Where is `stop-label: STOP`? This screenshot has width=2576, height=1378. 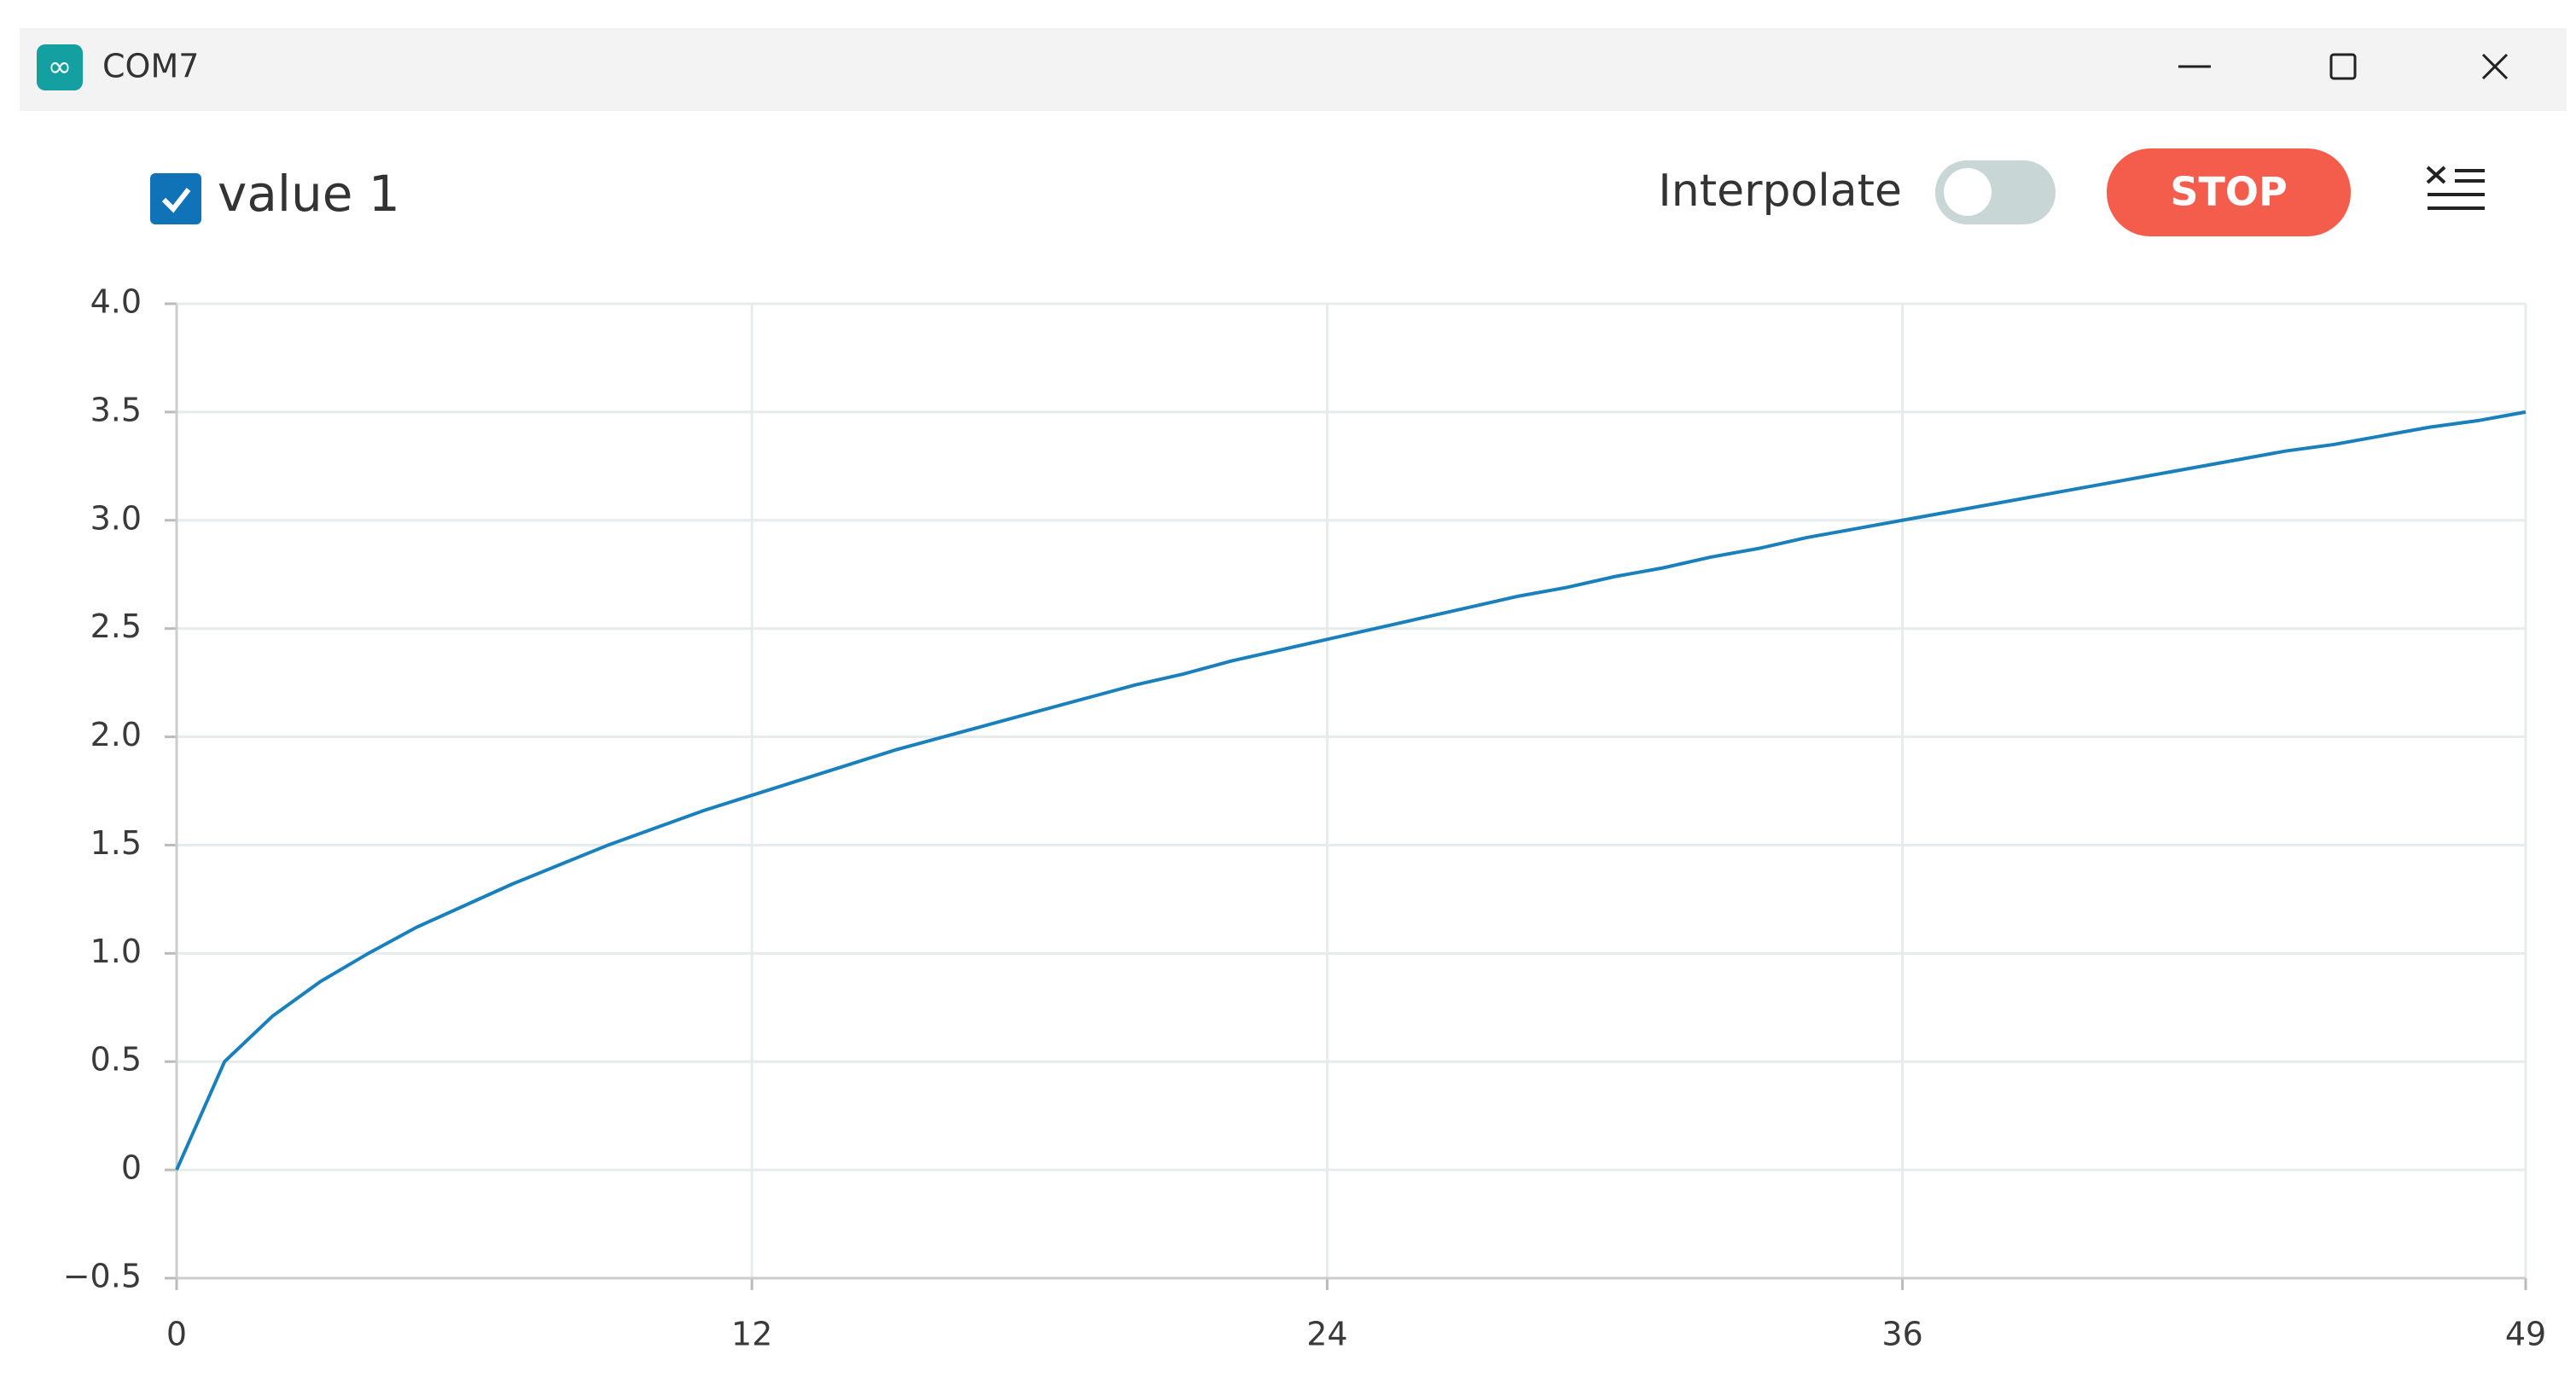 stop-label: STOP is located at coordinates (2228, 192).